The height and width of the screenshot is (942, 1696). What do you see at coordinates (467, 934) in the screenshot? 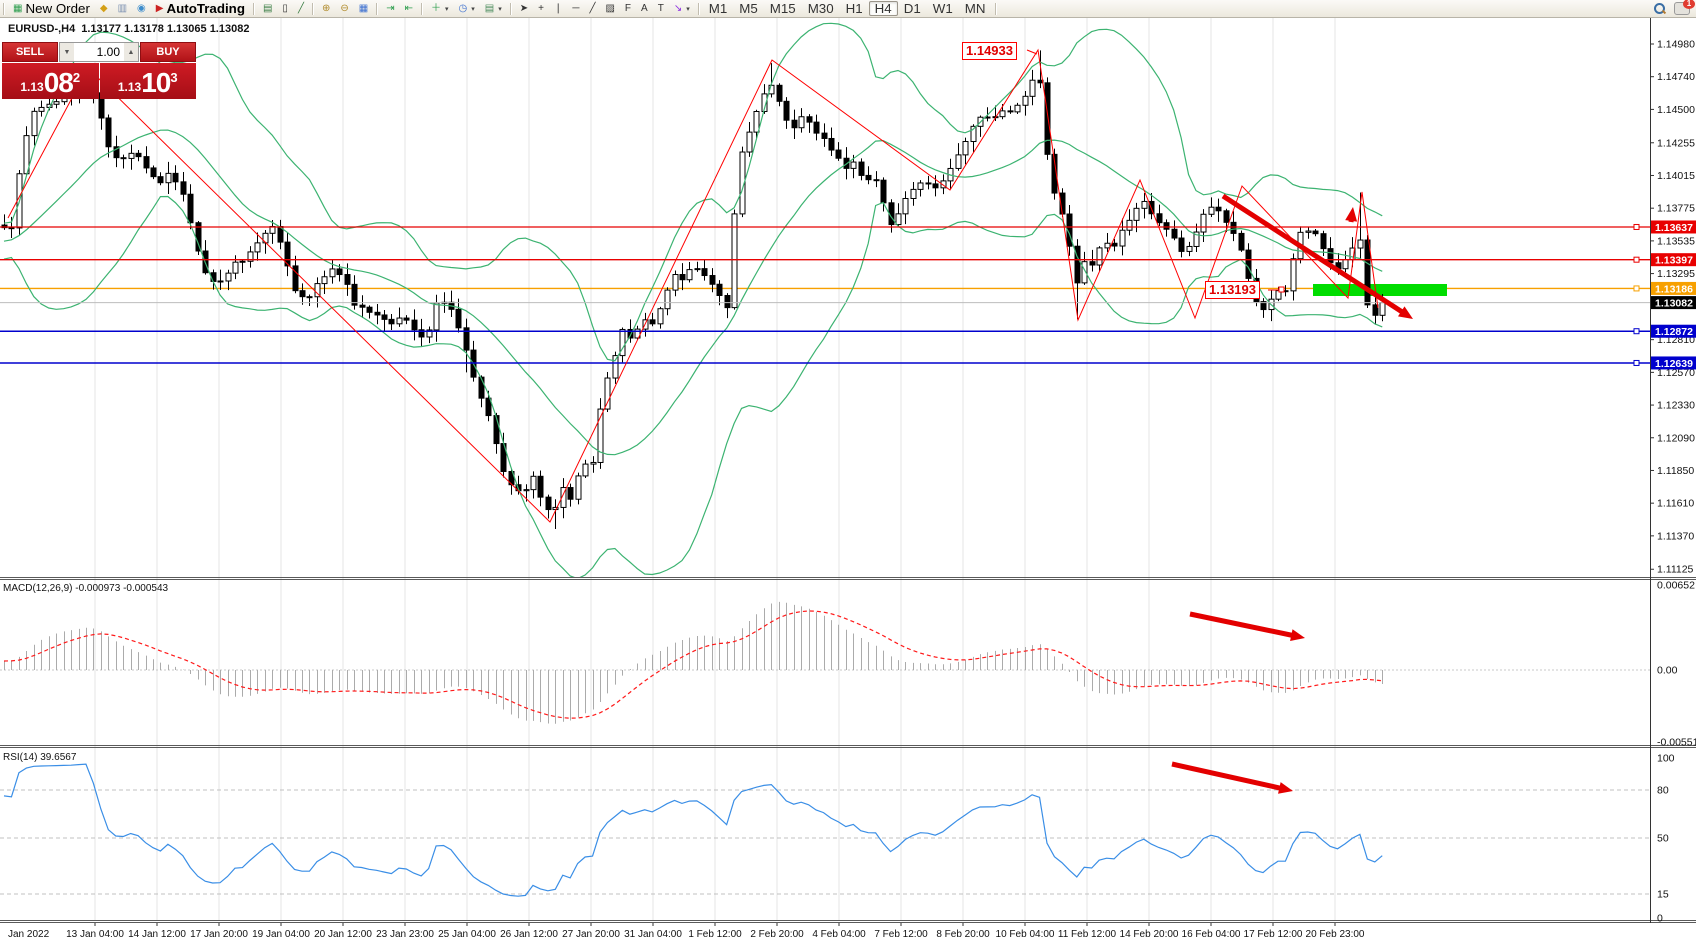
I see `time-tick-label: 25 Jan 04:00` at bounding box center [467, 934].